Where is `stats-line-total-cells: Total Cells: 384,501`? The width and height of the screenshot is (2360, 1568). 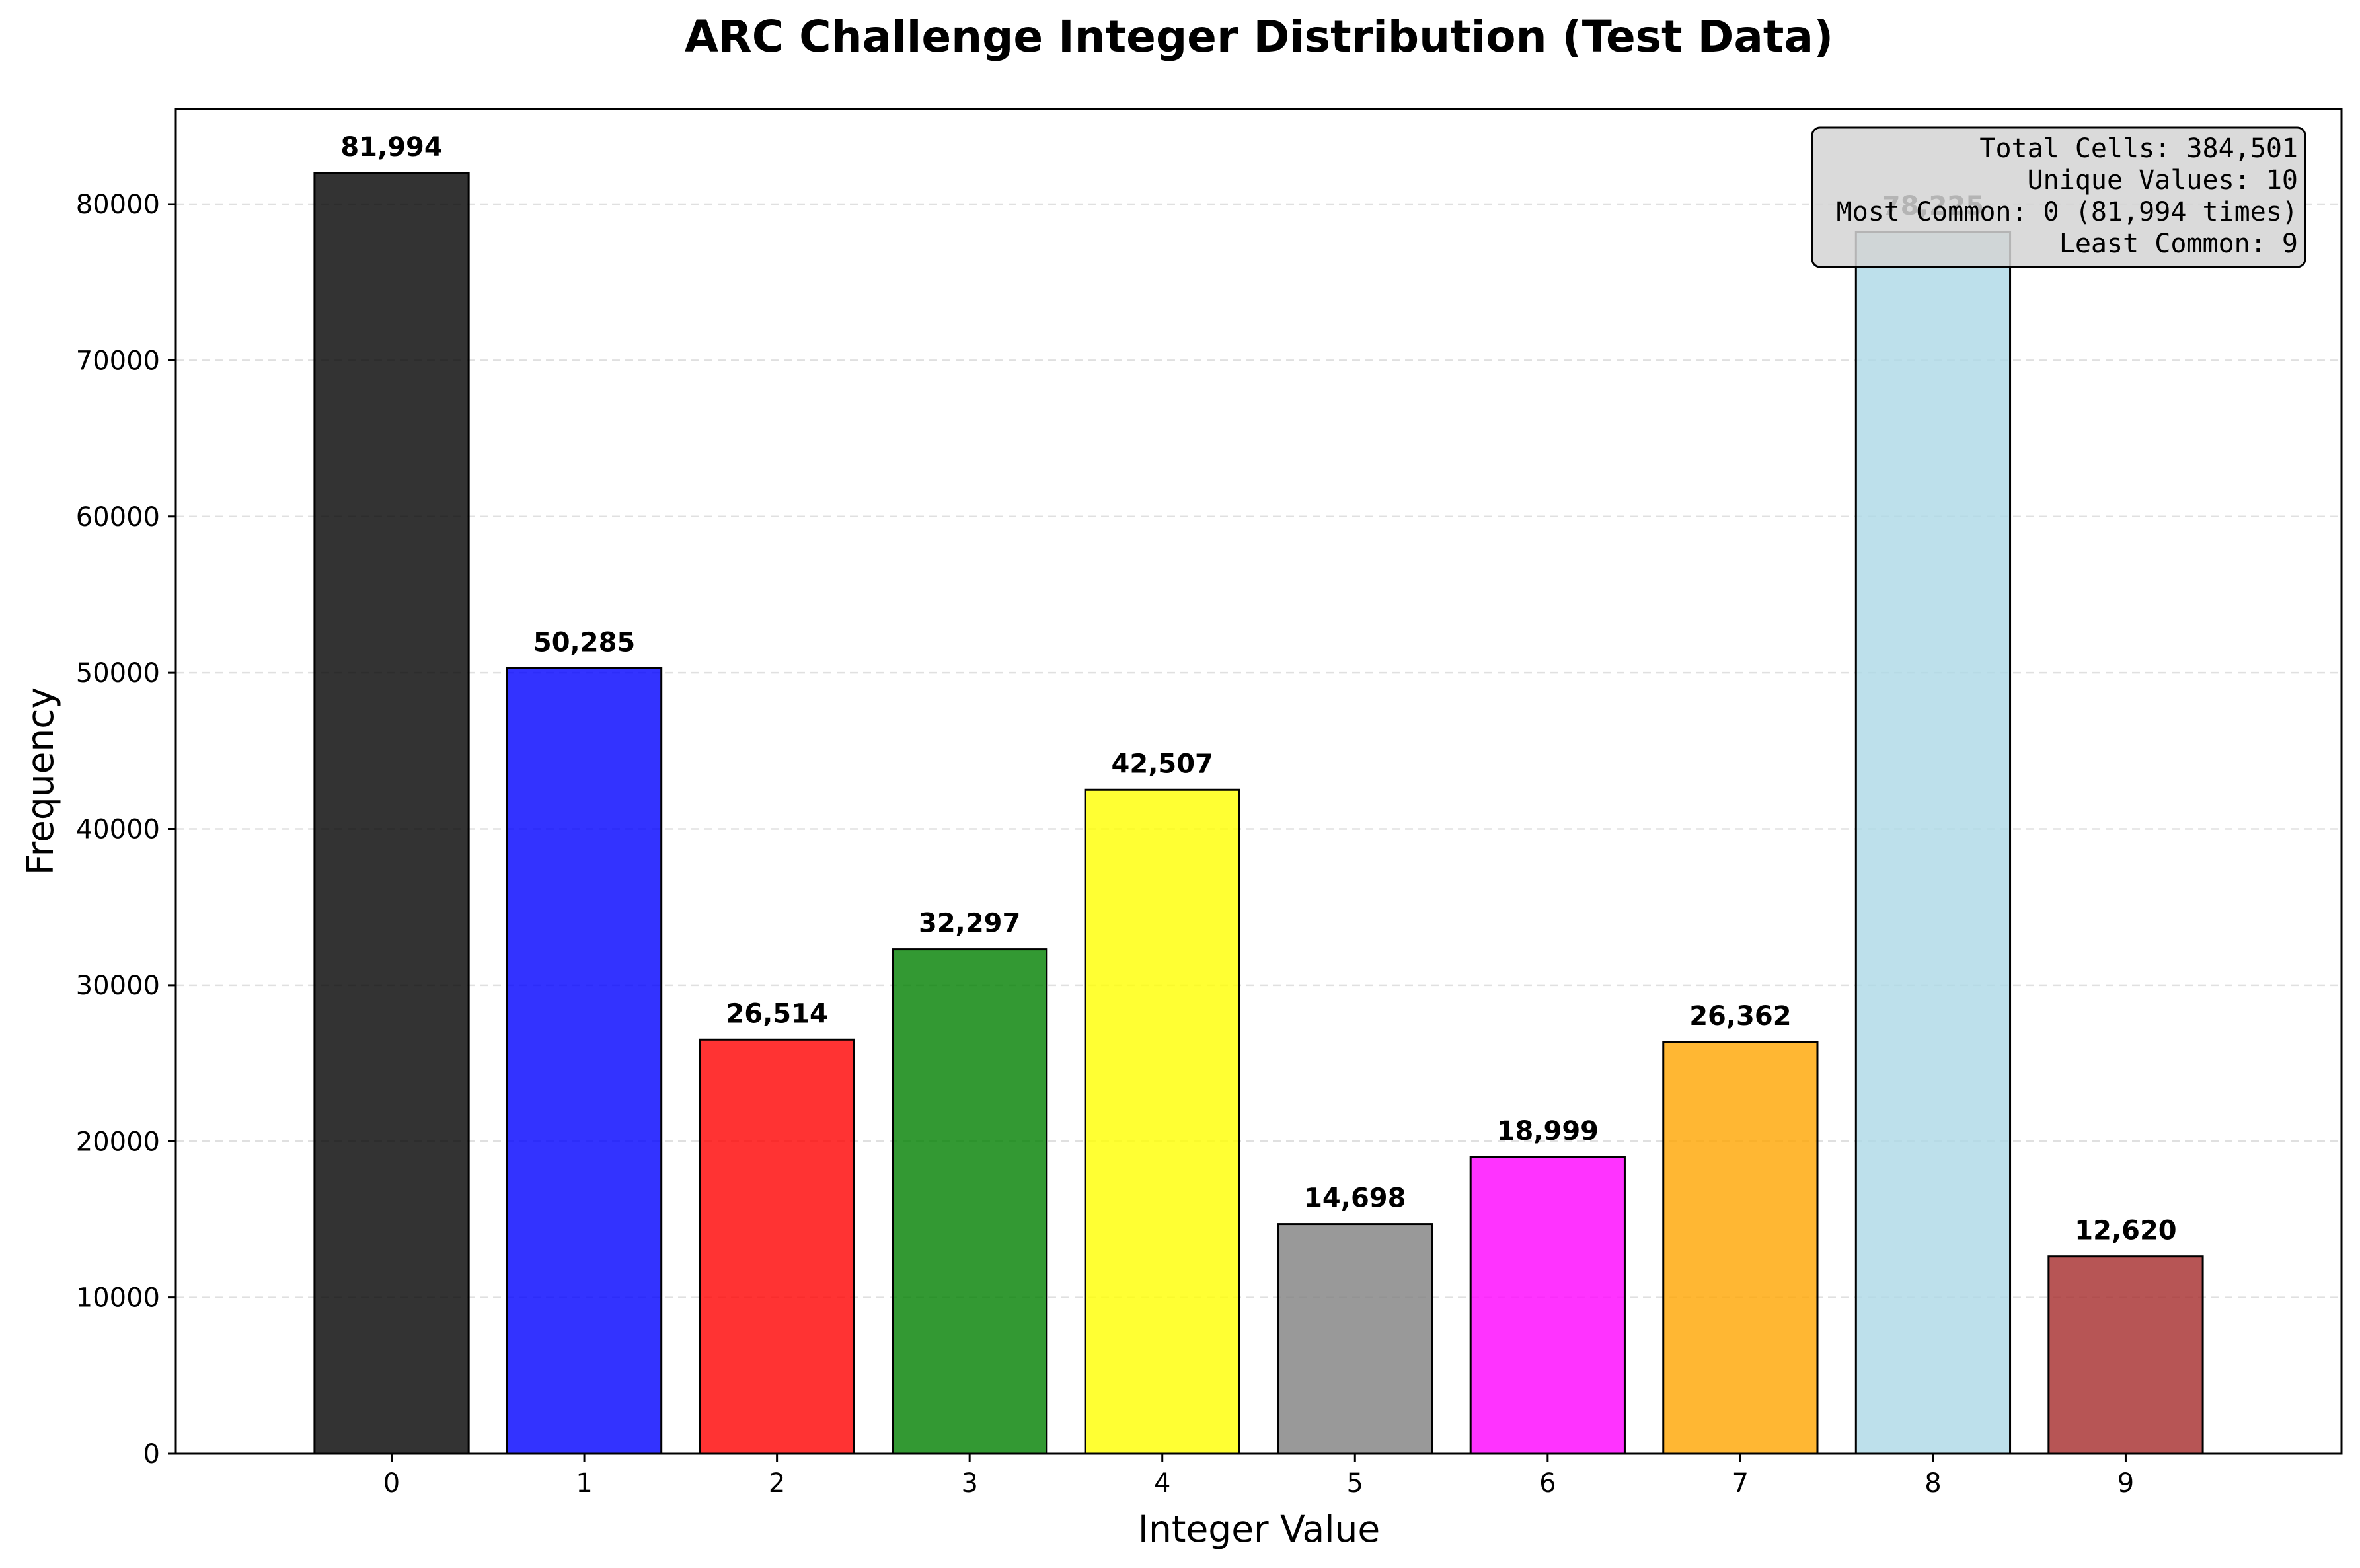
stats-line-total-cells: Total Cells: 384,501 is located at coordinates (2138, 148).